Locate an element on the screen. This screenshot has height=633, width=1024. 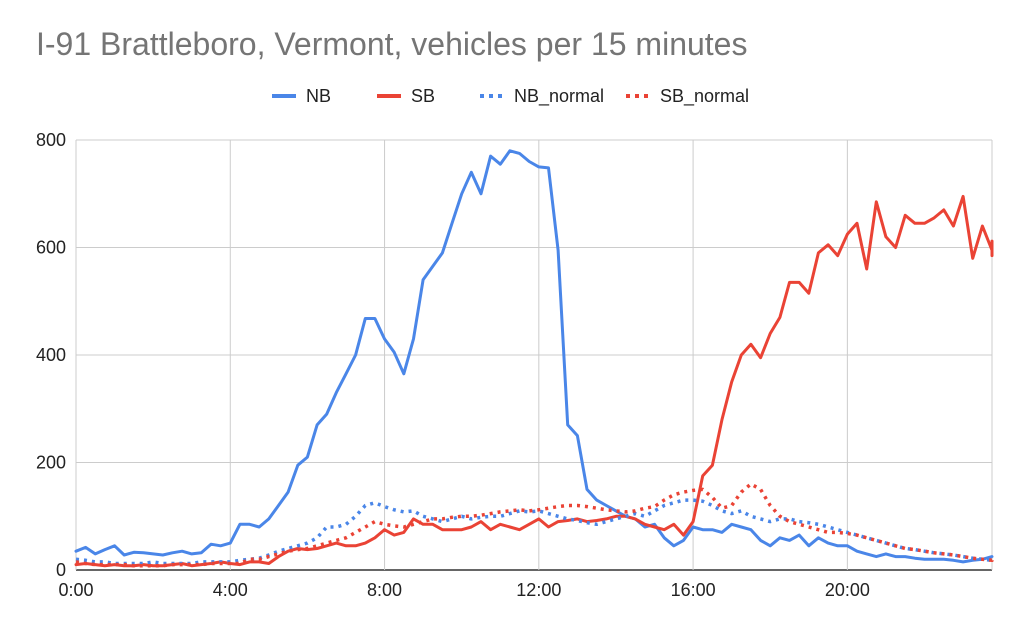
legend-item-nb: NB is located at coordinates (301, 96).